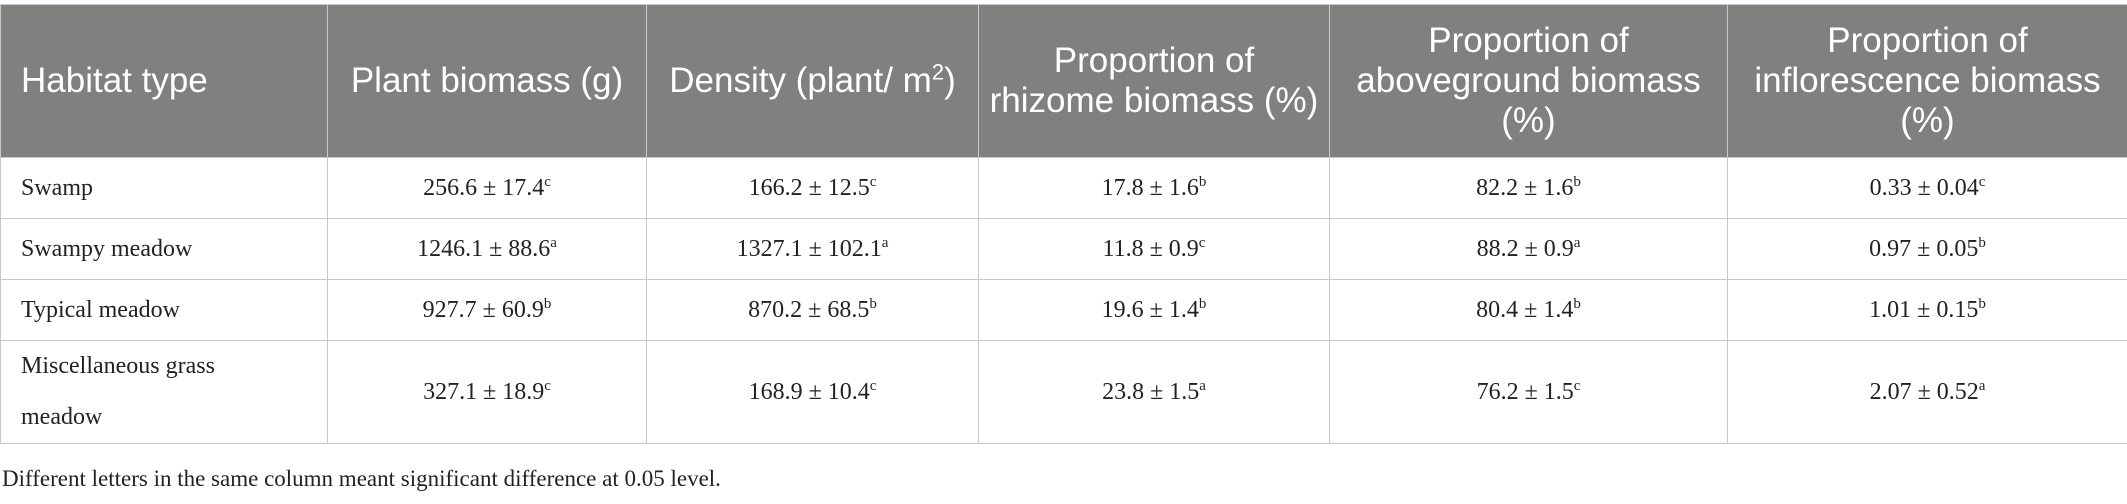 This screenshot has width=2127, height=504. I want to click on data-cell: 80.4 ± 1.4b, so click(1528, 310).